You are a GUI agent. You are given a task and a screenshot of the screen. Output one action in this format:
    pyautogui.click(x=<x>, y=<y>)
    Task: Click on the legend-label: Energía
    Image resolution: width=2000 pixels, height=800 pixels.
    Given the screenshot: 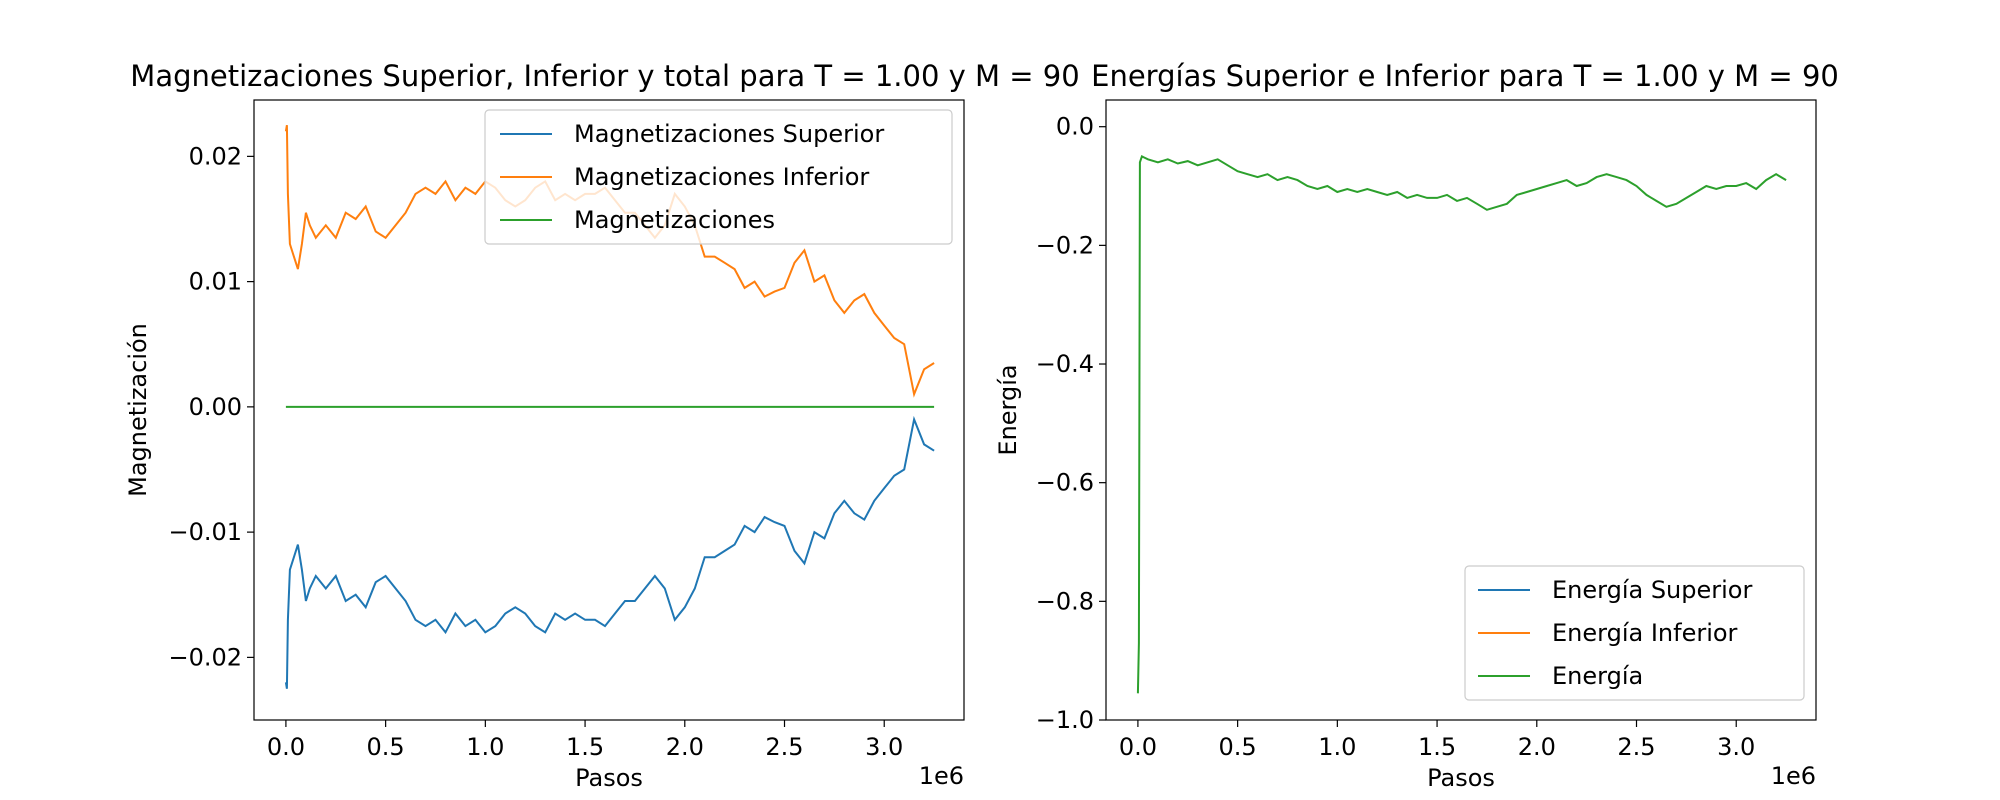 What is the action you would take?
    pyautogui.click(x=1597, y=676)
    